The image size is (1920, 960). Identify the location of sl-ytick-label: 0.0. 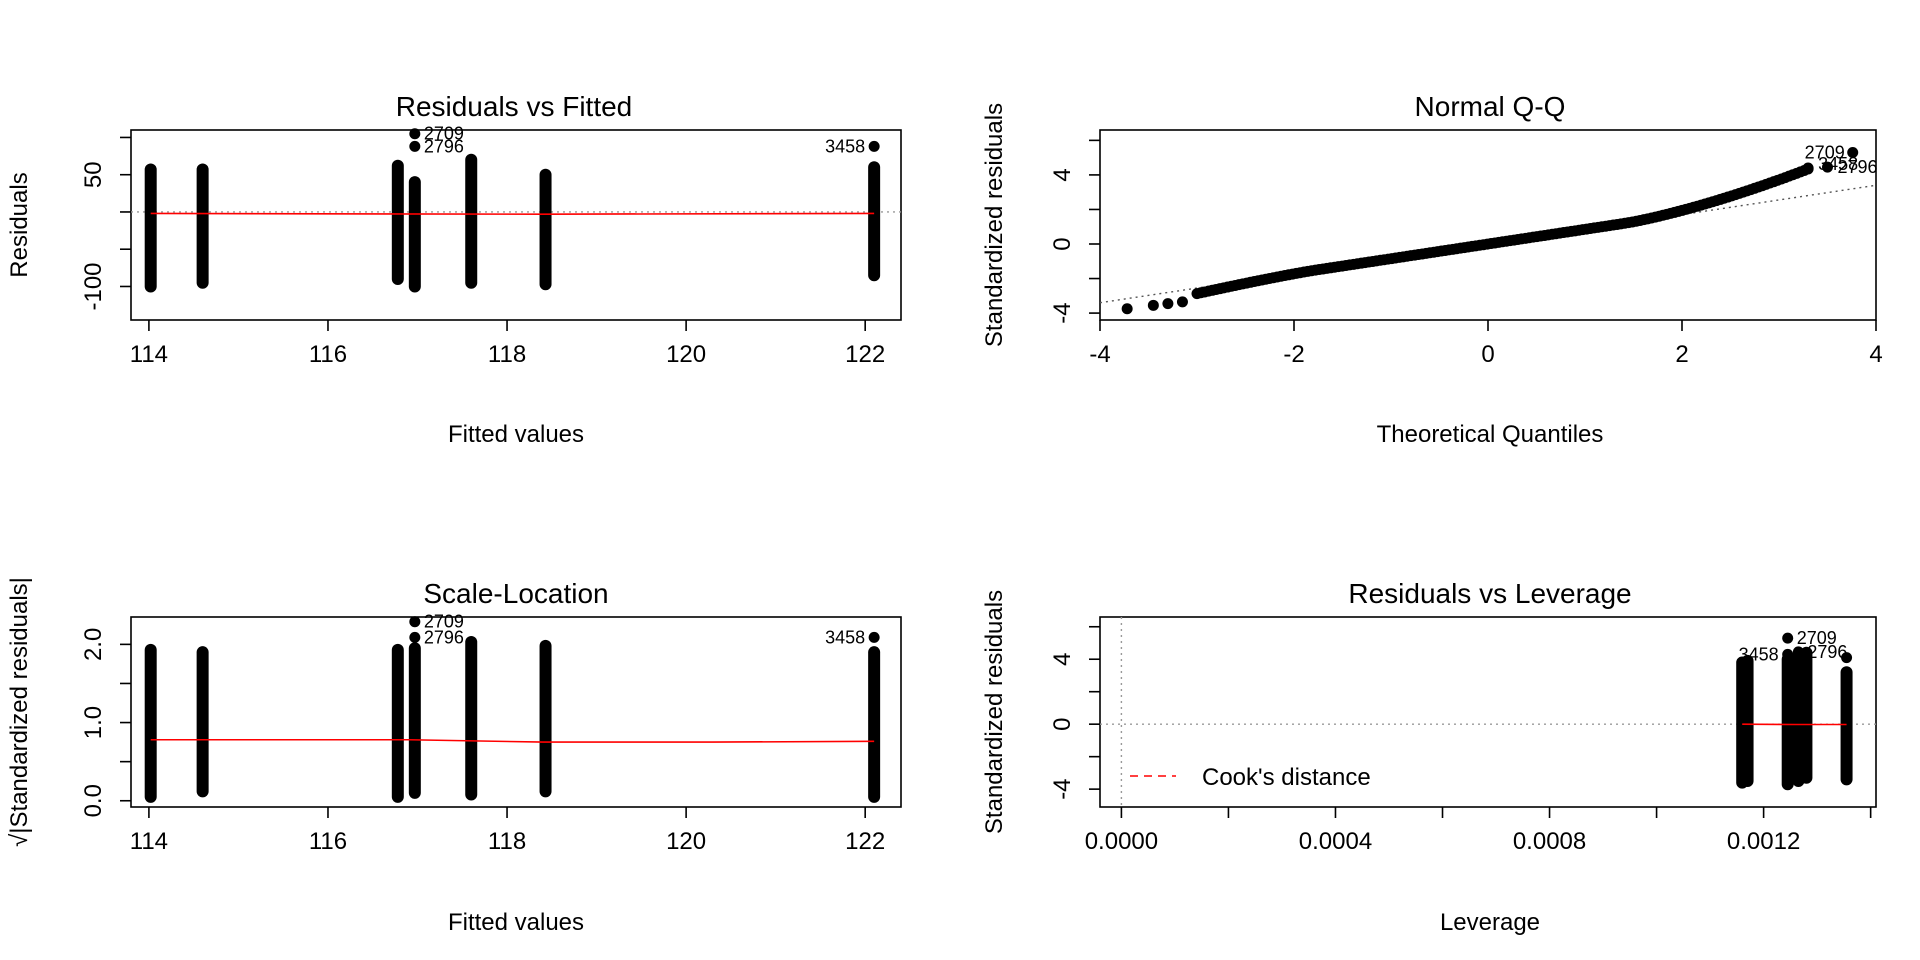
(93, 800).